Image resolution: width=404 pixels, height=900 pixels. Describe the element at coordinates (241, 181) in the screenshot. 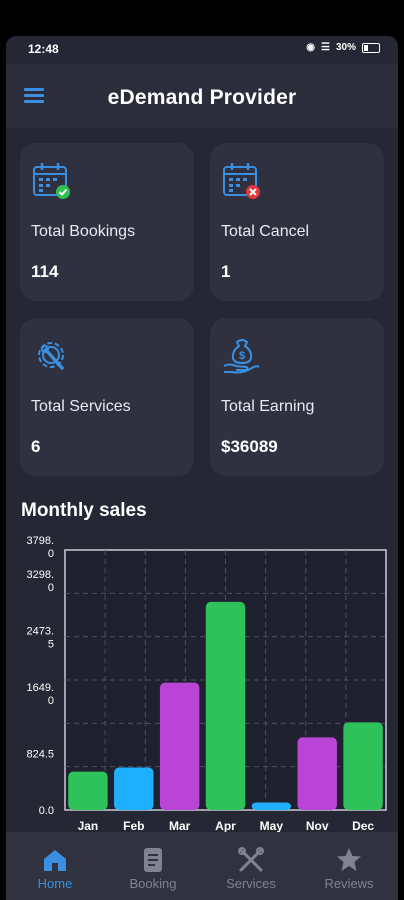

I see `calendar-cancel-icon` at that location.